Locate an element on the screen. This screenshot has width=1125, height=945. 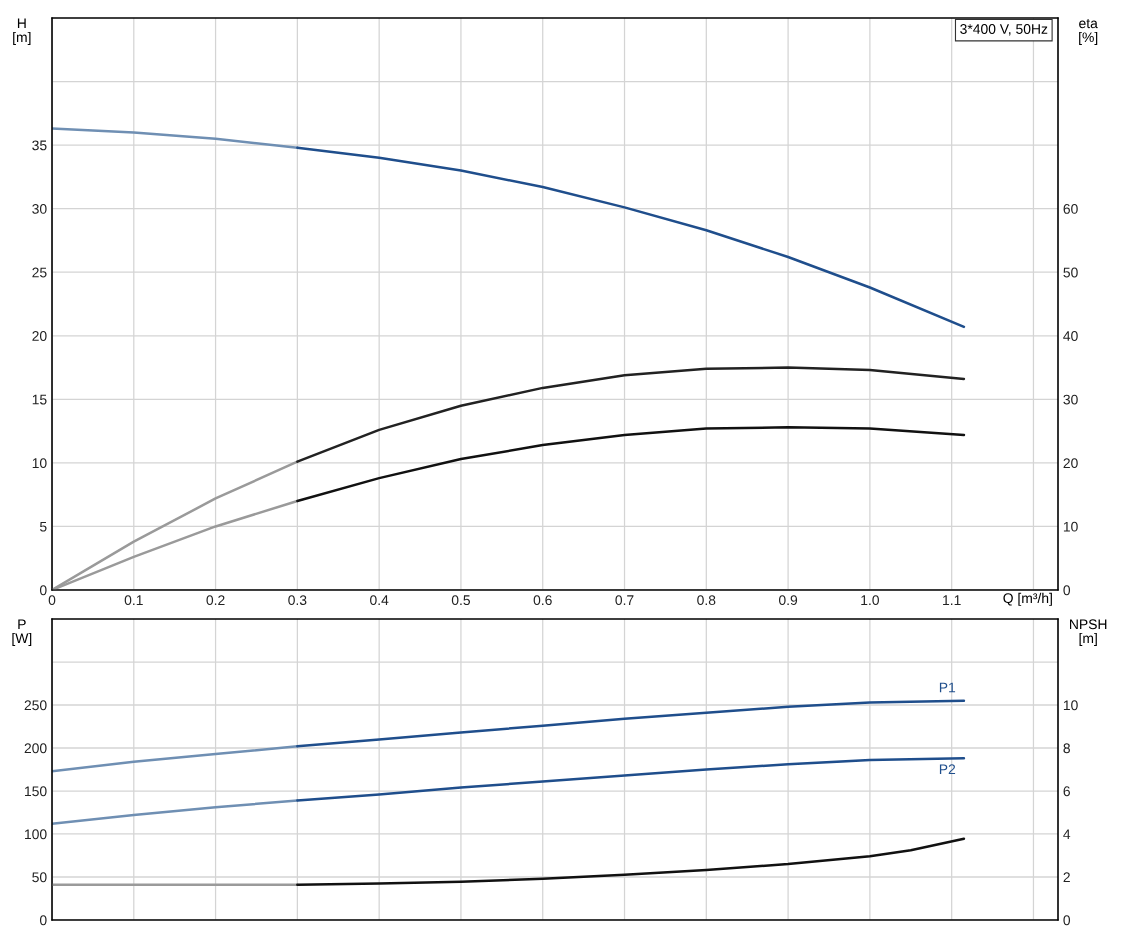
series-label: P2 is located at coordinates (947, 769).